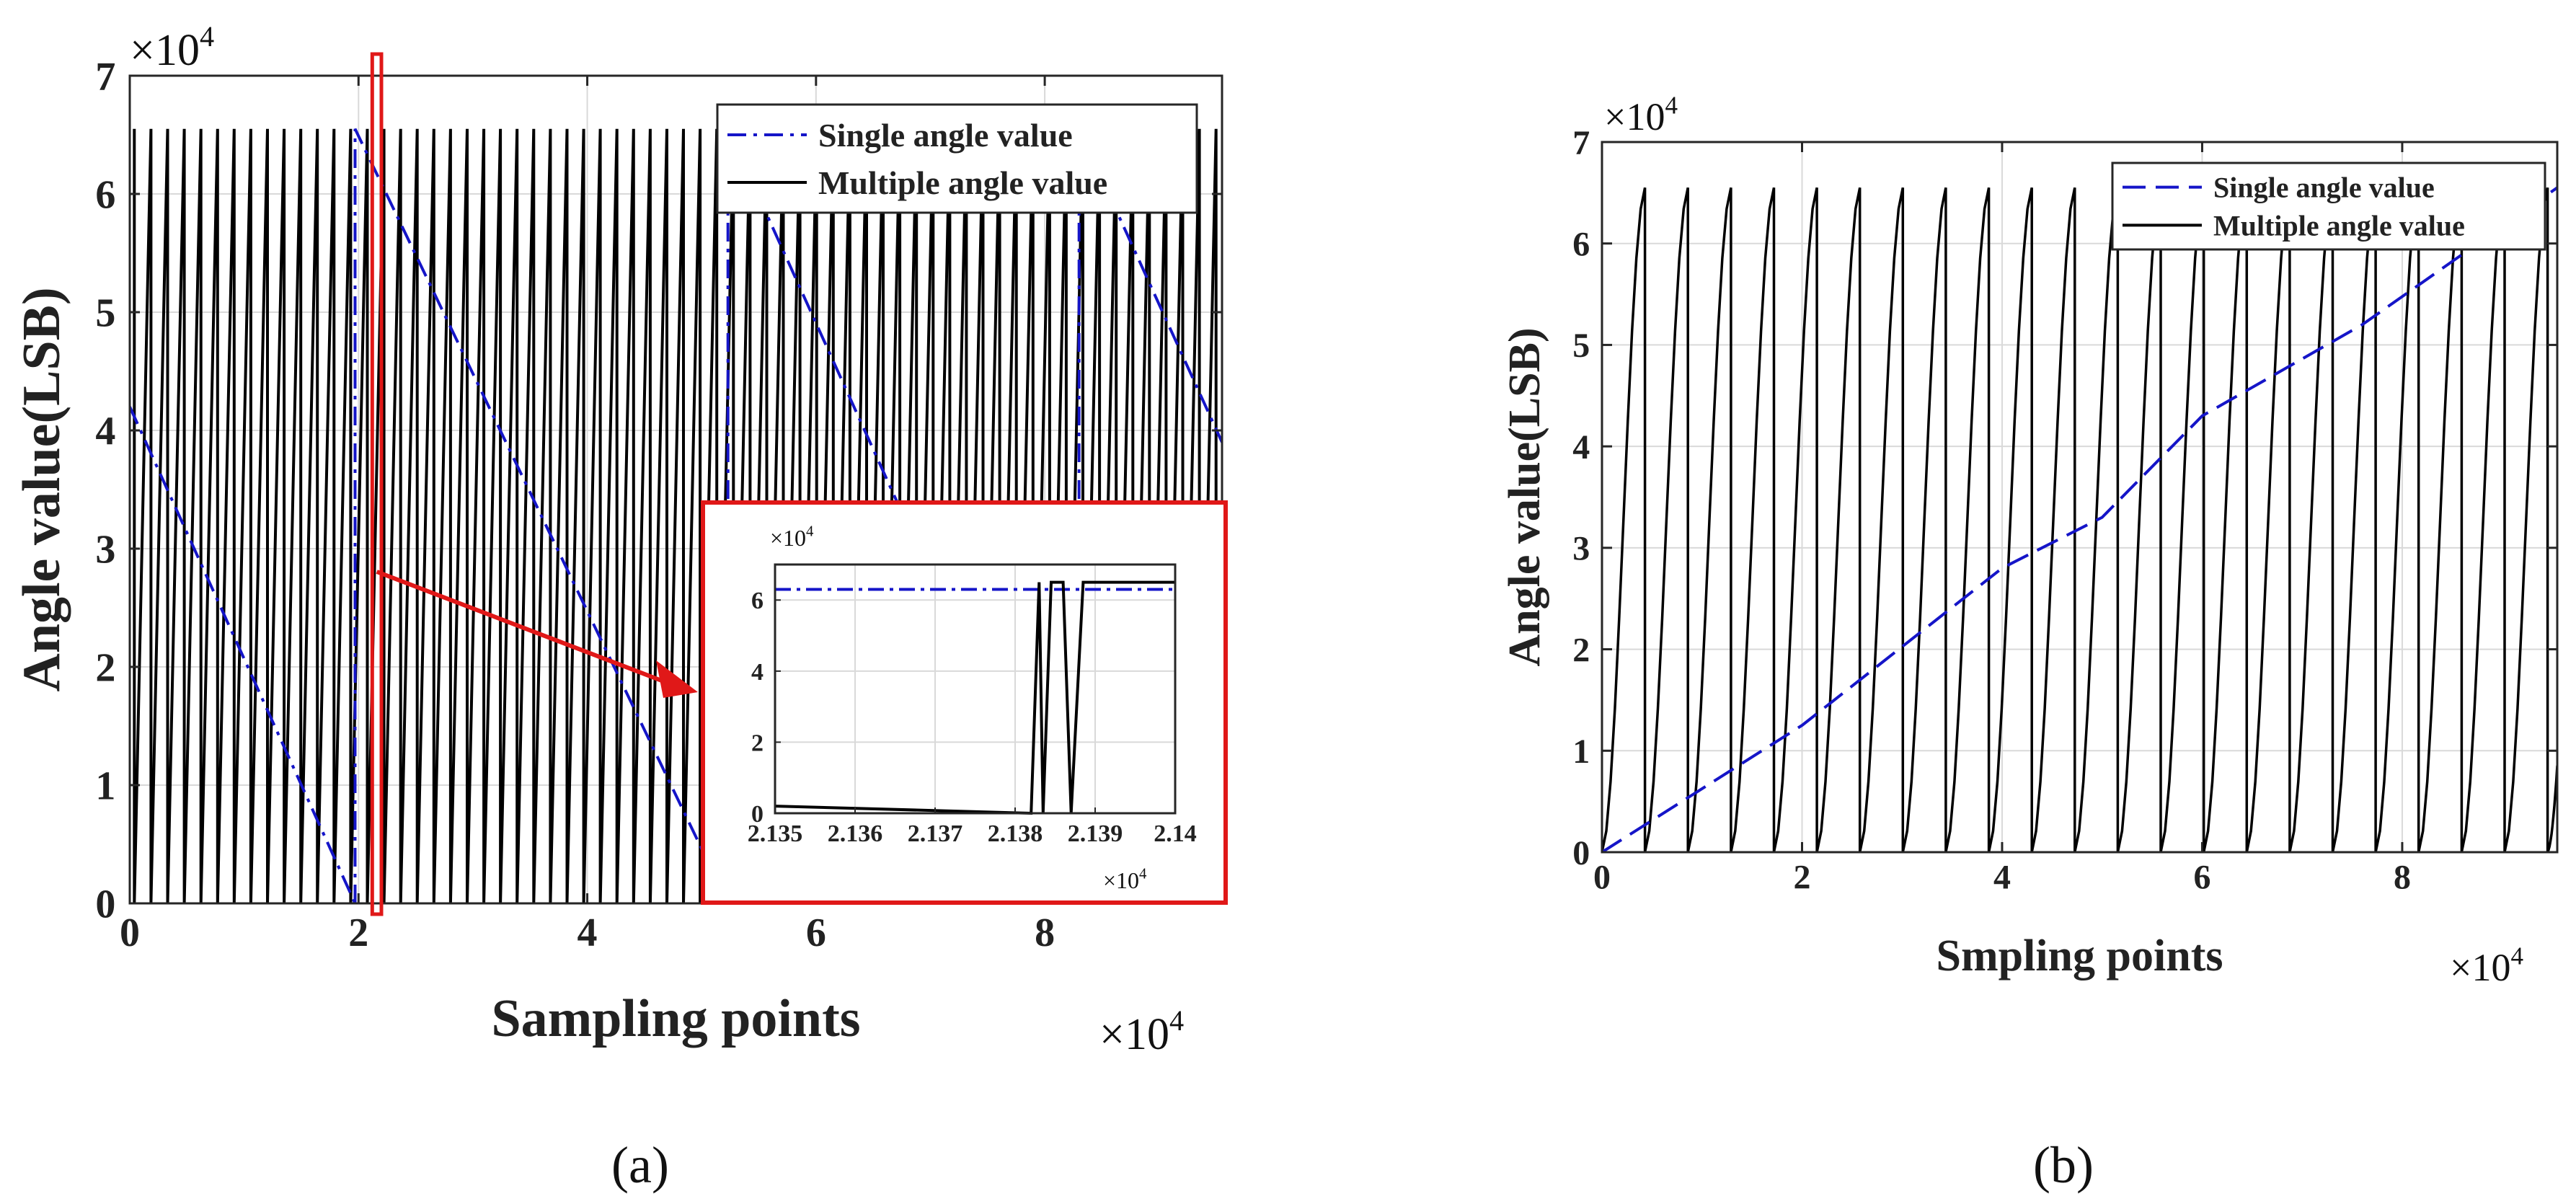 The width and height of the screenshot is (2576, 1204). Describe the element at coordinates (677, 679) in the screenshot. I see `zoom-arrow-head` at that location.